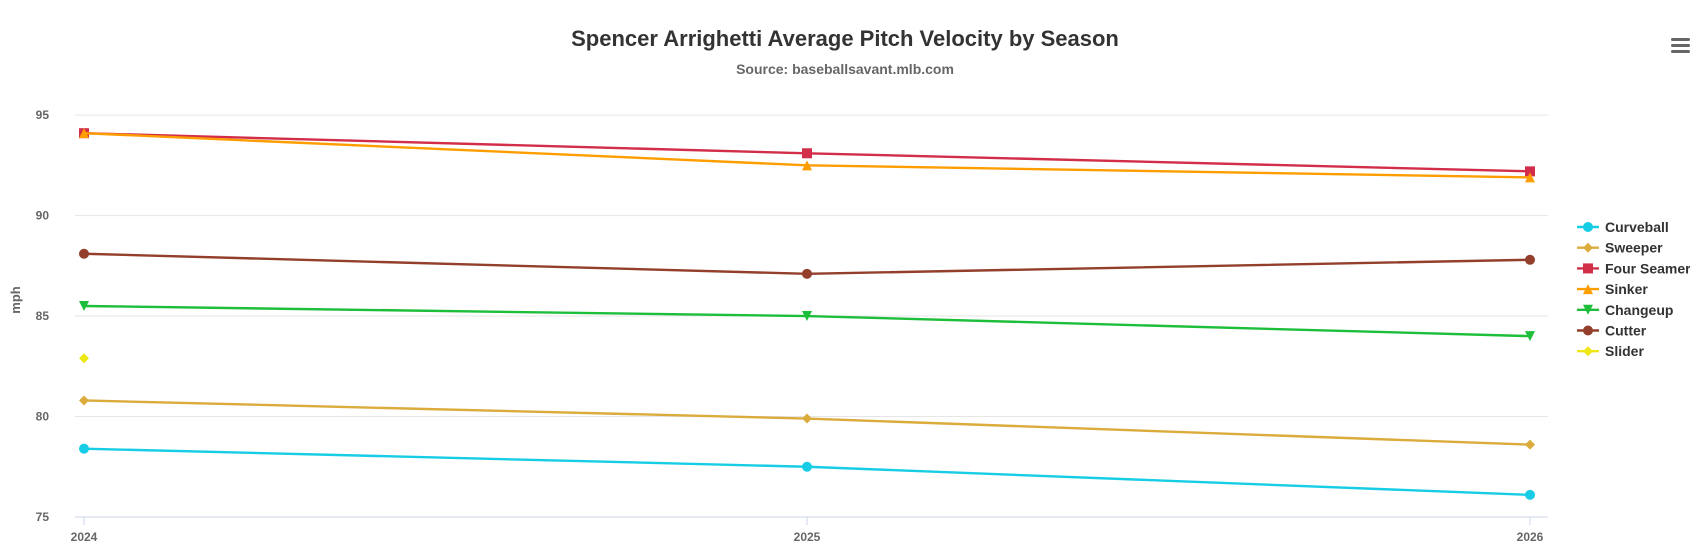 The image size is (1690, 560). I want to click on legend-marker-sweeper, so click(1588, 247).